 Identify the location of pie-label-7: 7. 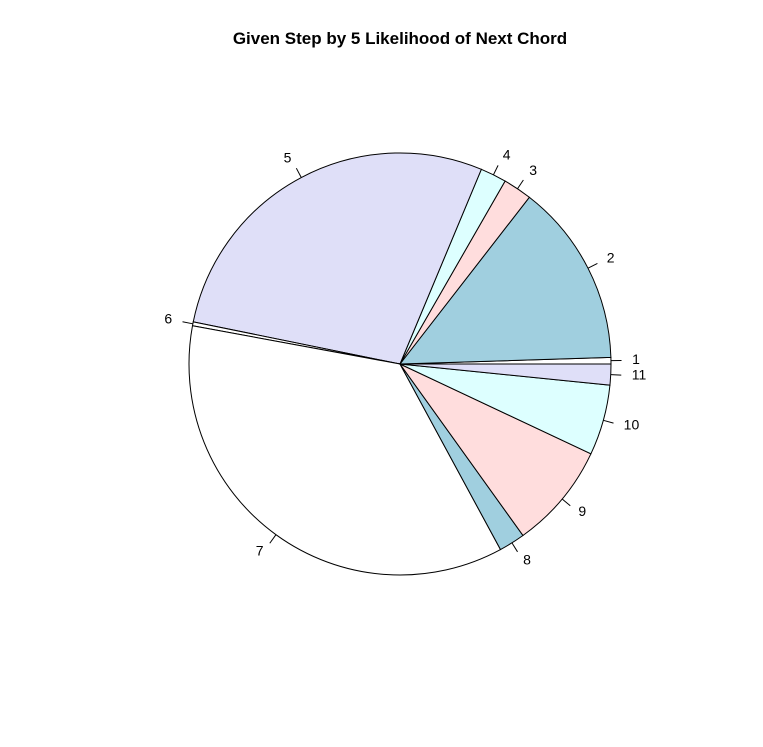
(260, 550).